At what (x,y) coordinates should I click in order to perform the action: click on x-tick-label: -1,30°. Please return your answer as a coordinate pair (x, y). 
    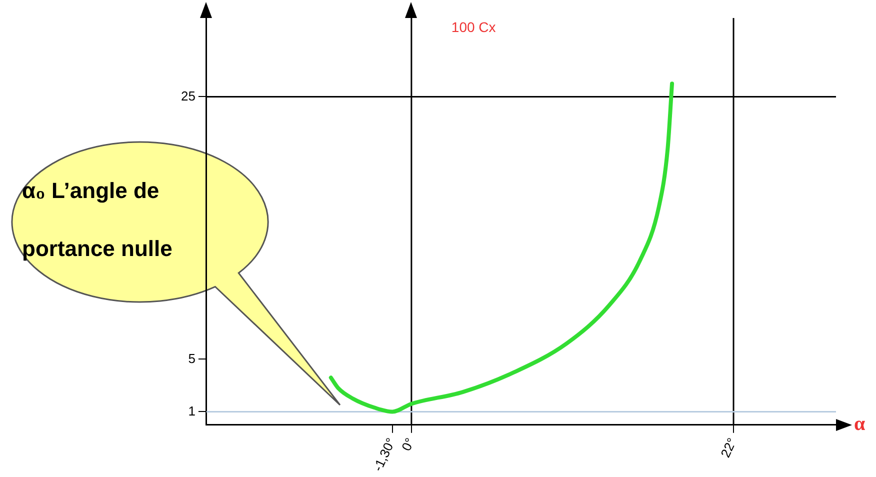
    Looking at the image, I should click on (384, 455).